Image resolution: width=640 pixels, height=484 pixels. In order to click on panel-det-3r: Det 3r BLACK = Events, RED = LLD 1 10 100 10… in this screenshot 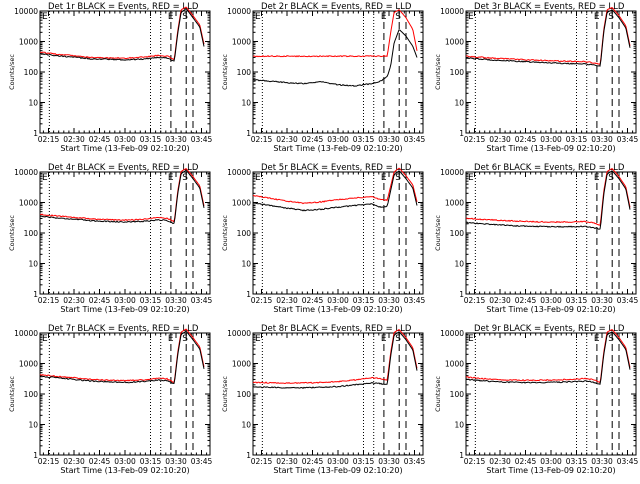, I will do `click(536, 77)`.